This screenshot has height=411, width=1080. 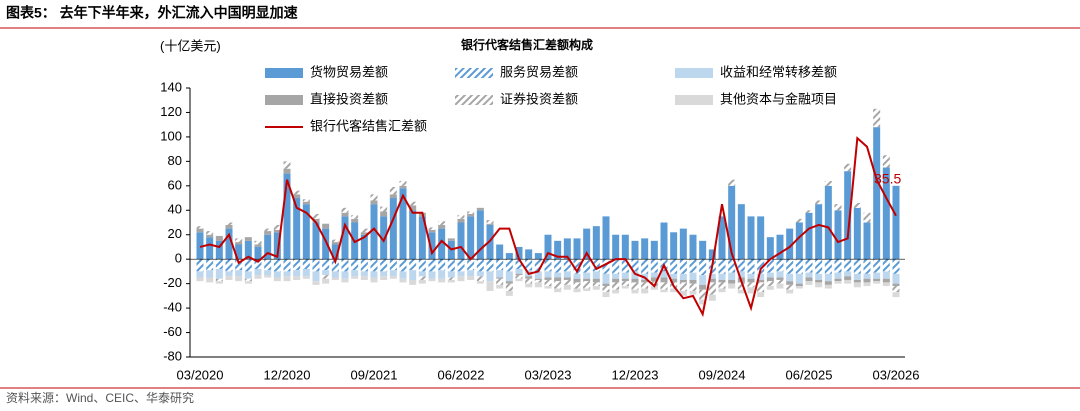 I want to click on y-tick-label: 140, so click(x=171, y=86).